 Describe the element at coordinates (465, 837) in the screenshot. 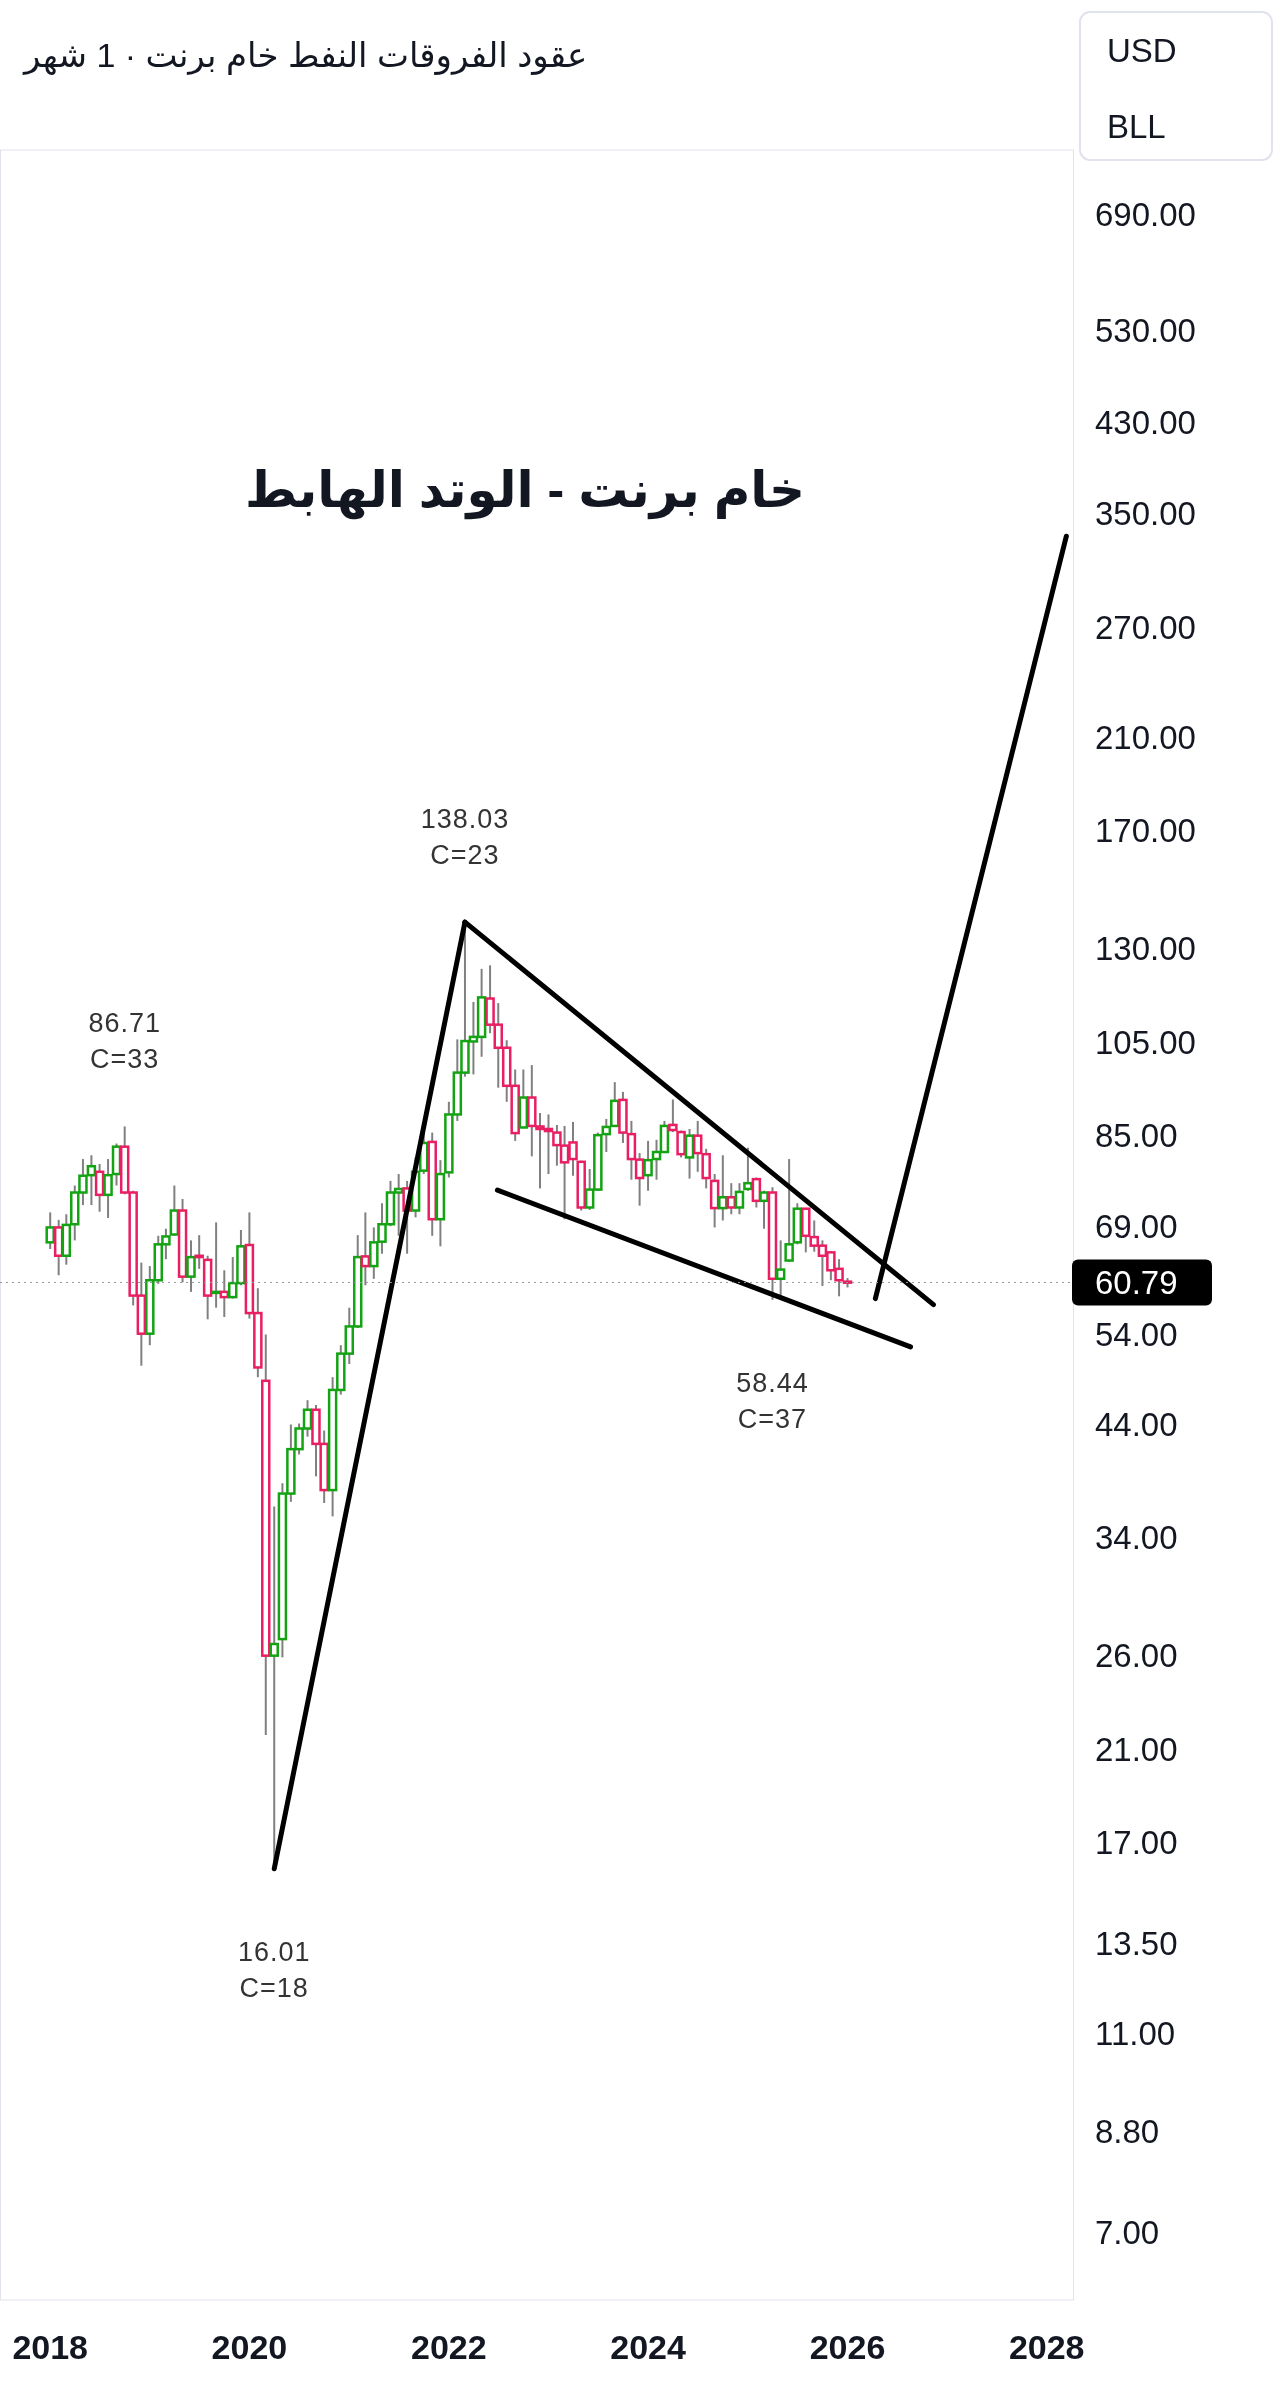

I see `annotation: 138.03 C=23` at that location.